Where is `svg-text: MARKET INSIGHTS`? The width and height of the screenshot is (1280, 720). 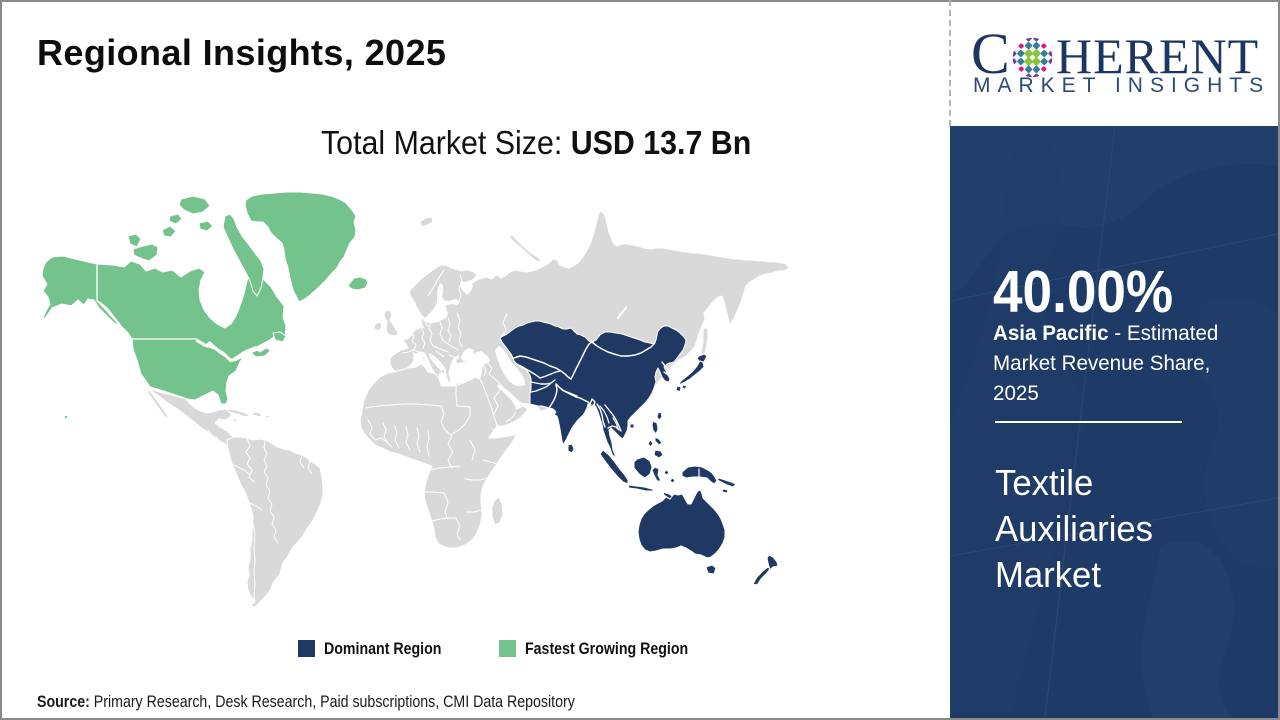
svg-text: MARKET INSIGHTS is located at coordinates (1120, 85).